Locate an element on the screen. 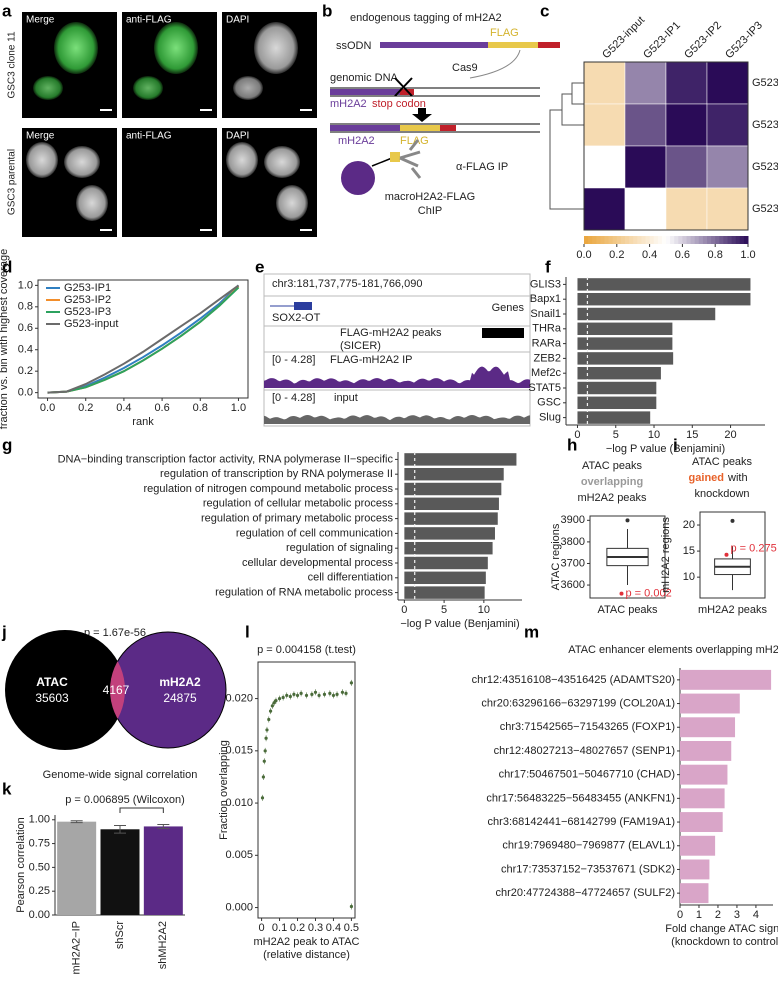 Image resolution: width=778 pixels, height=993 pixels. chart-title: with is located at coordinates (737, 478).